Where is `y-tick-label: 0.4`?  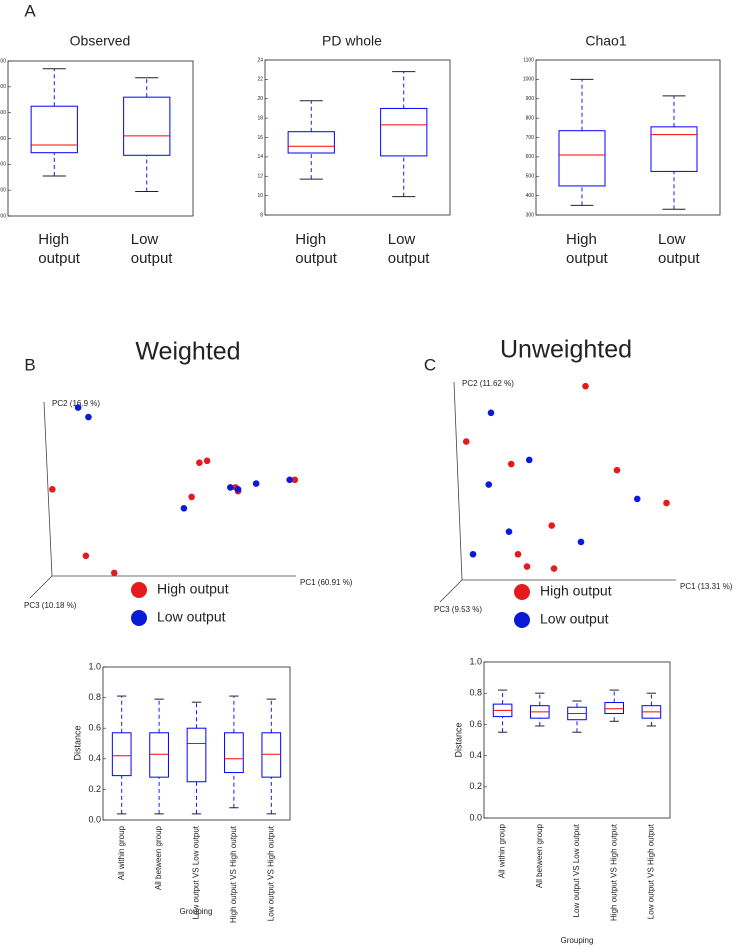
y-tick-label: 0.4 is located at coordinates (94, 758).